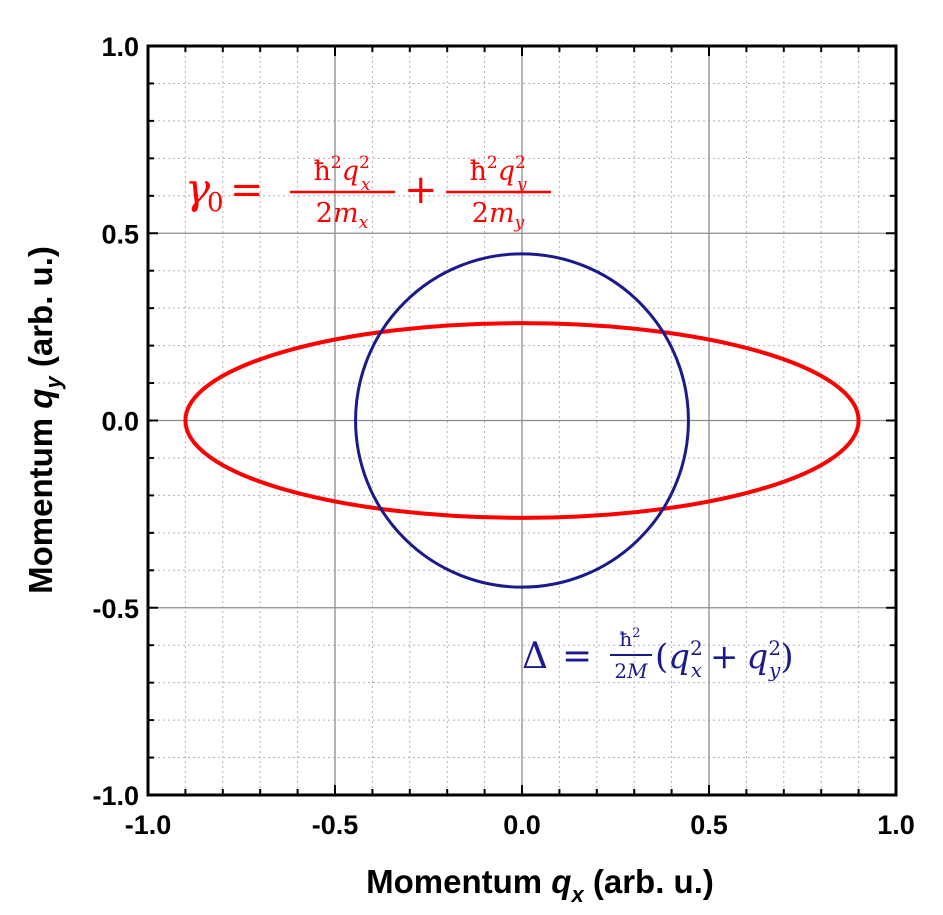  Describe the element at coordinates (368, 193) in the screenshot. I see `gamma-equation: γ 0 = ħ2q2 x 2mx + ħ2q2 y 2my` at that location.